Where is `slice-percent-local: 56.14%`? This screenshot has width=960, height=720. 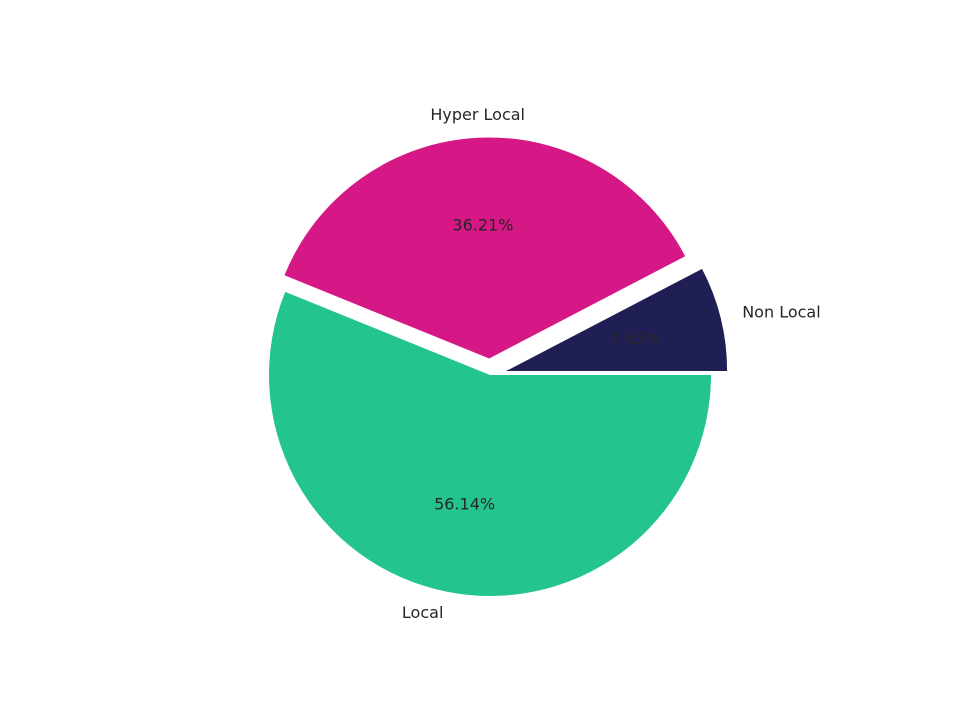 slice-percent-local: 56.14% is located at coordinates (464, 504).